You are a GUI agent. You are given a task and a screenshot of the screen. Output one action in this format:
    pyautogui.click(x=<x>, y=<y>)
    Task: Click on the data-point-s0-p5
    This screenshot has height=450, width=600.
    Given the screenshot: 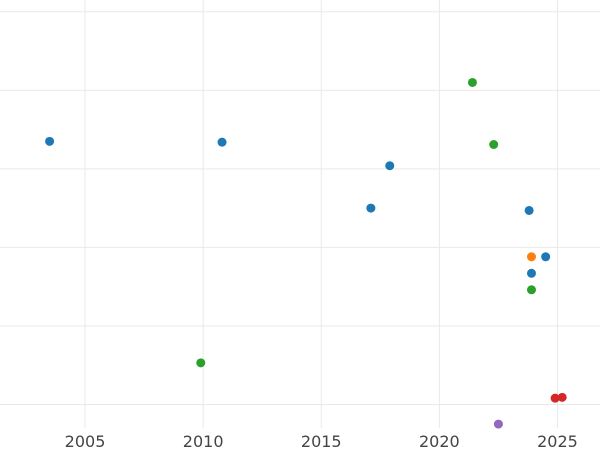 What is the action you would take?
    pyautogui.click(x=546, y=257)
    